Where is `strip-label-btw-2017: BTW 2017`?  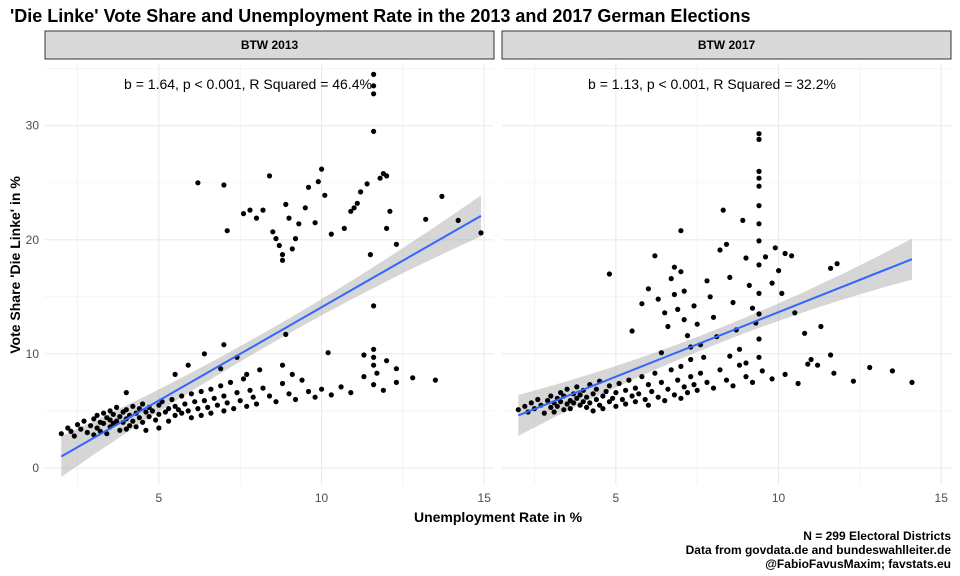 strip-label-btw-2017: BTW 2017 is located at coordinates (727, 45).